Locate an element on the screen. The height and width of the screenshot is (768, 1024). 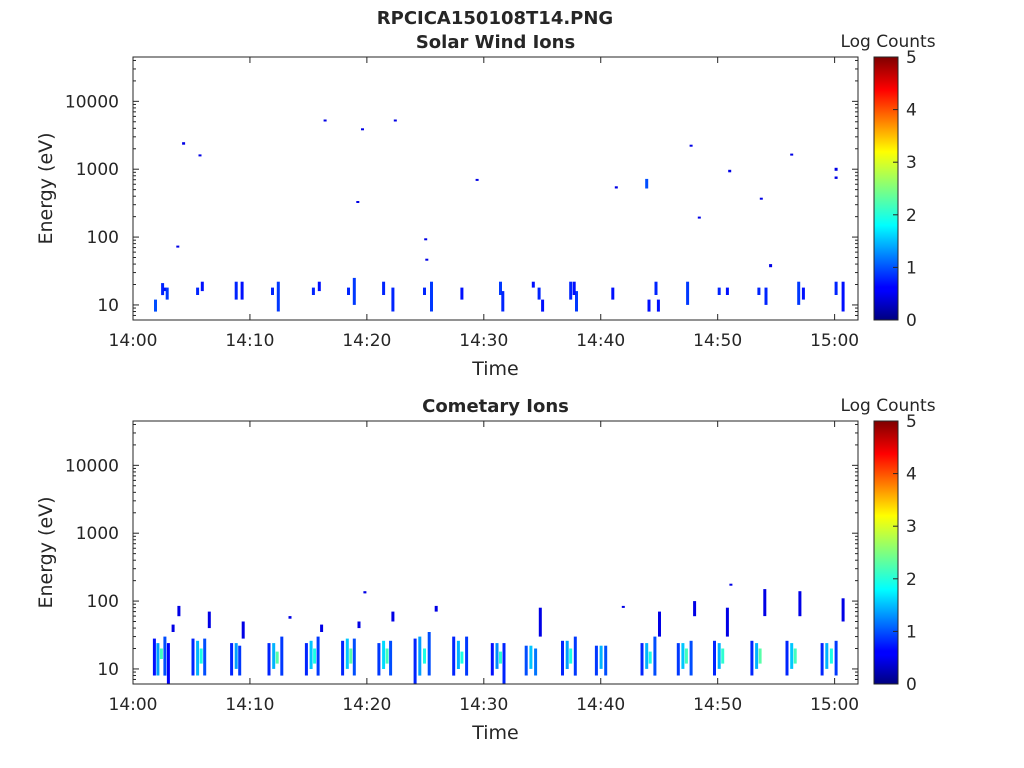
spectrogram-cells is located at coordinates (498, 633).